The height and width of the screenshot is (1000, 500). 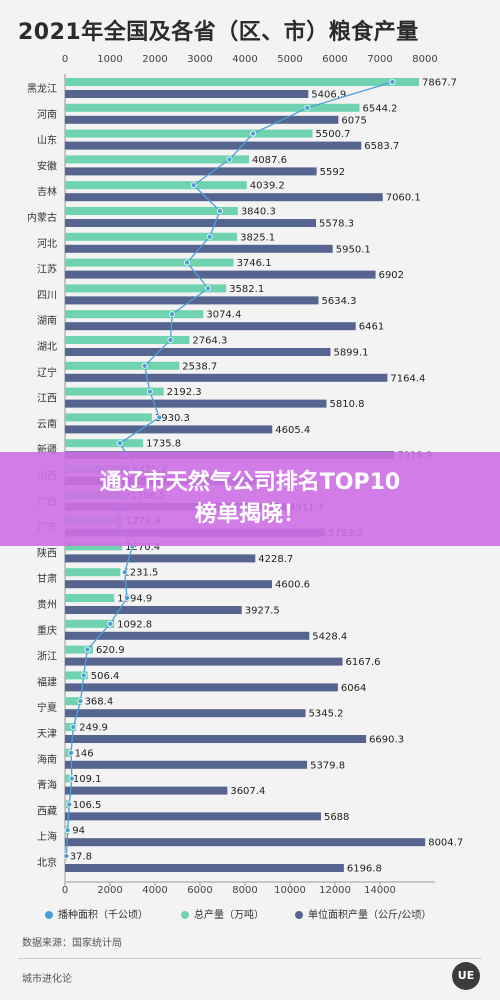 What do you see at coordinates (292, 430) in the screenshot?
I see `unit-value-label-13: 4605.4` at bounding box center [292, 430].